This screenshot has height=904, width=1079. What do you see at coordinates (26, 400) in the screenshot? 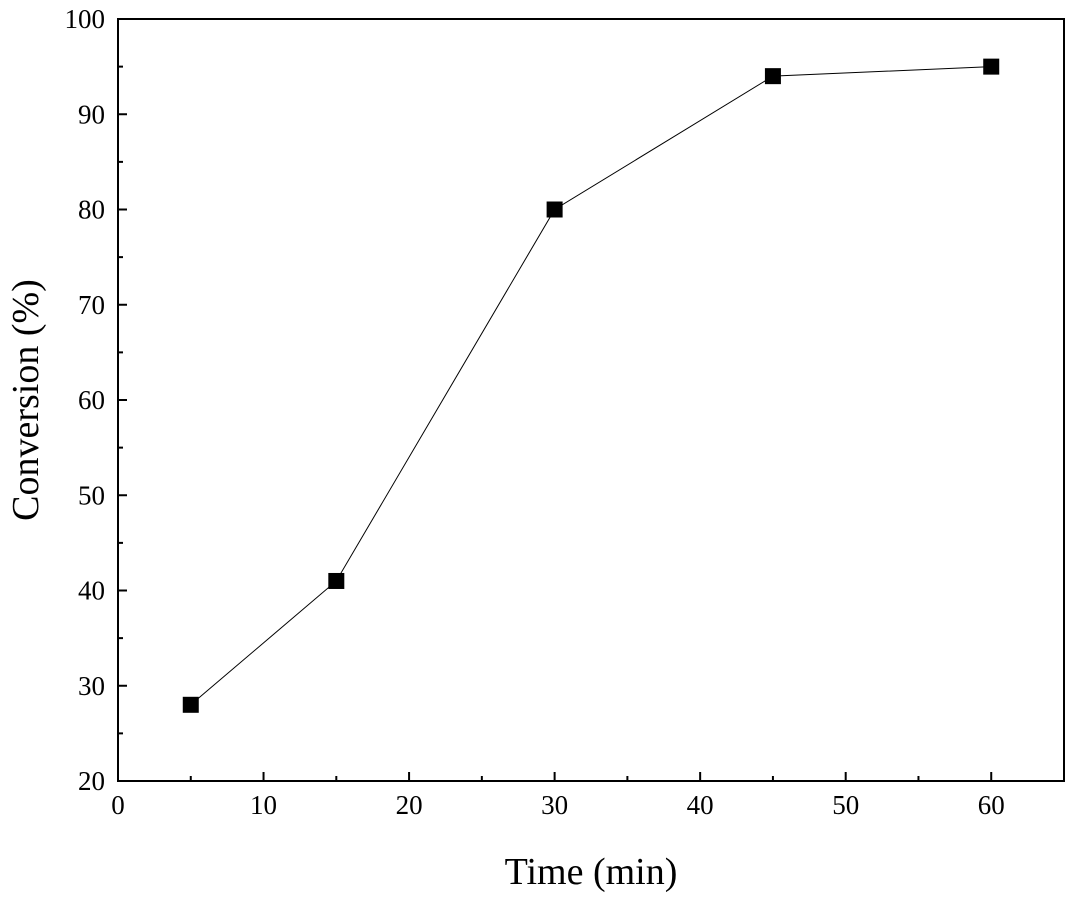
I see `y-axis-title: Conversion (%)` at bounding box center [26, 400].